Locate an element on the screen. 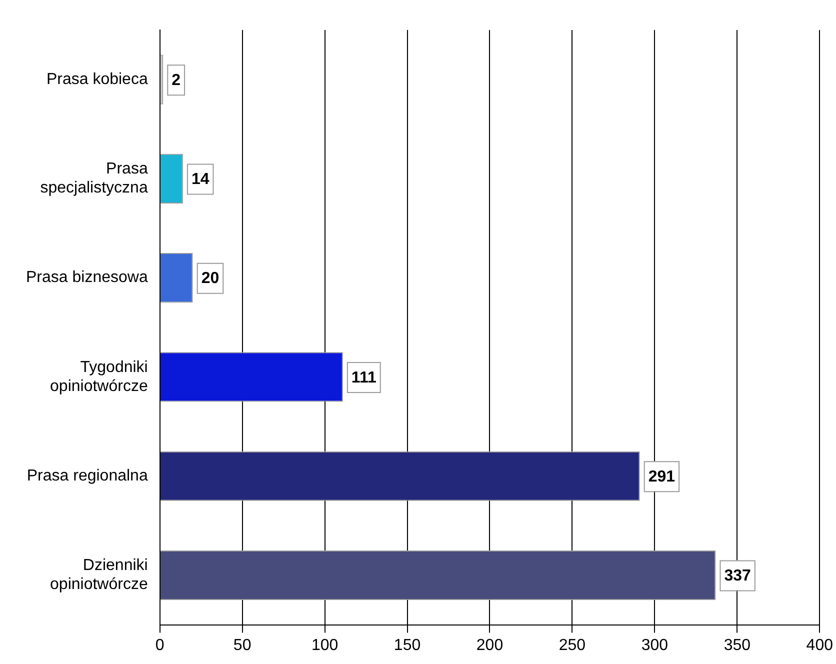 This screenshot has width=836, height=664. x-tick-label: 300 is located at coordinates (654, 645).